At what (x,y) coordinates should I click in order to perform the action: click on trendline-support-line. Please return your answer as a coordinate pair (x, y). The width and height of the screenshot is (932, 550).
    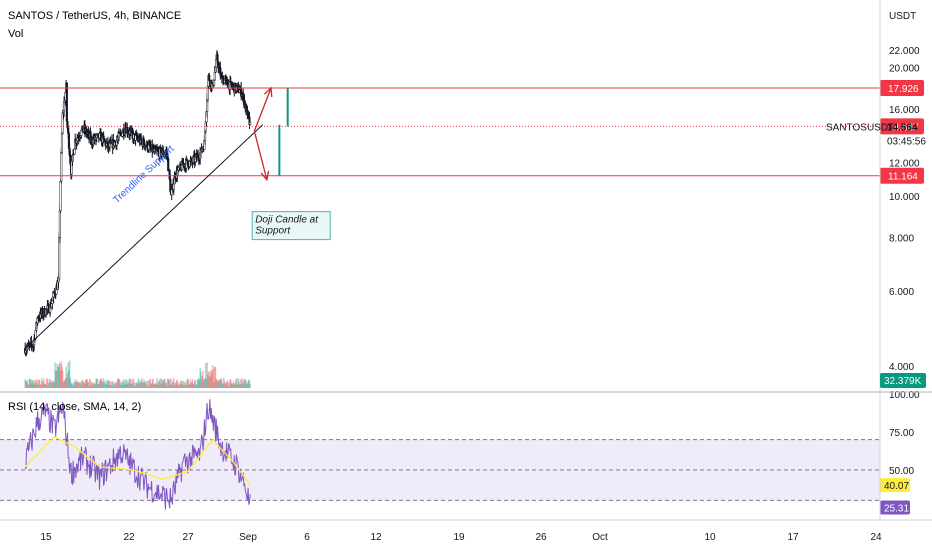
    Looking at the image, I should click on (144, 236).